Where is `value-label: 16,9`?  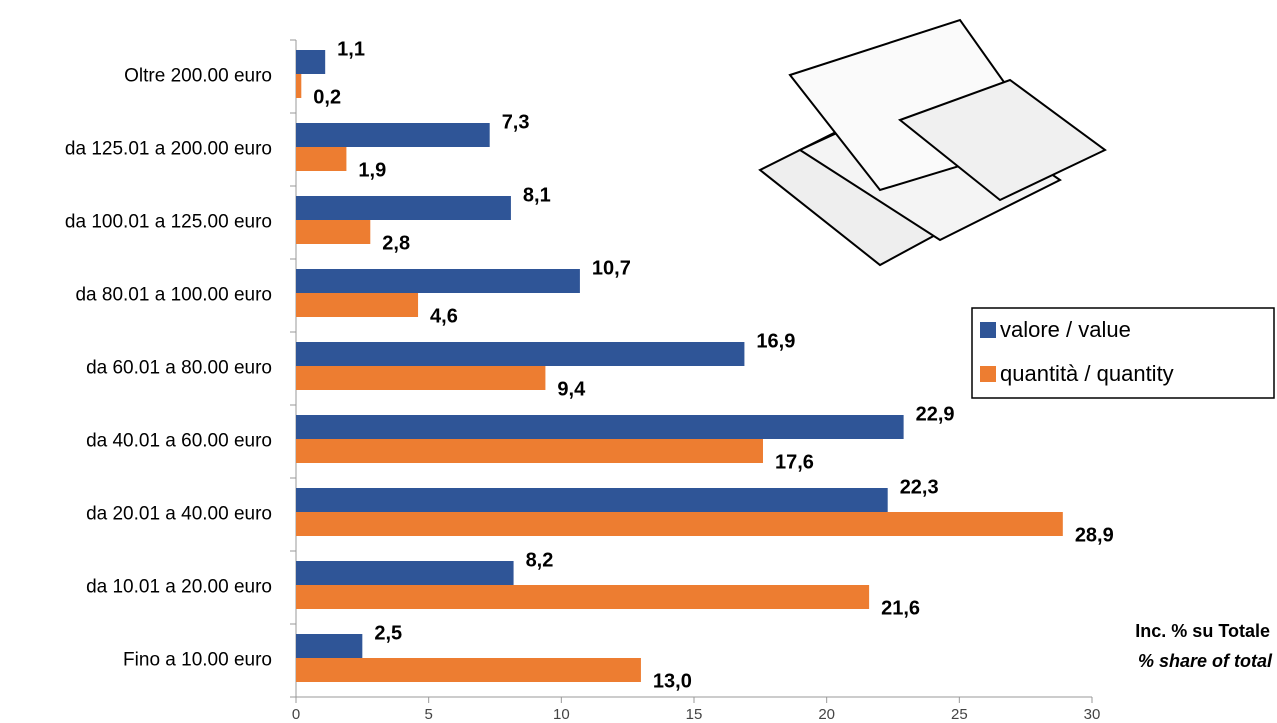 value-label: 16,9 is located at coordinates (775, 341).